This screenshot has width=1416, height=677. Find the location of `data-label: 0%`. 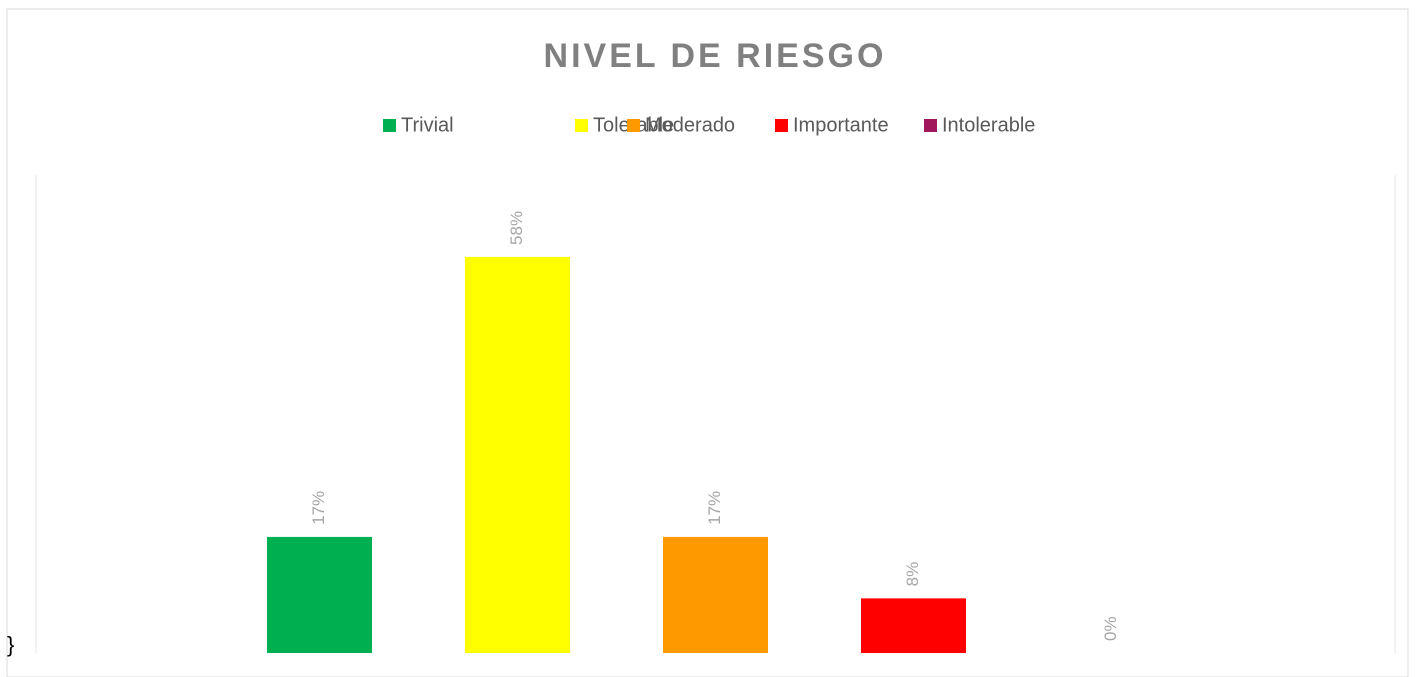

data-label: 0% is located at coordinates (1110, 628).